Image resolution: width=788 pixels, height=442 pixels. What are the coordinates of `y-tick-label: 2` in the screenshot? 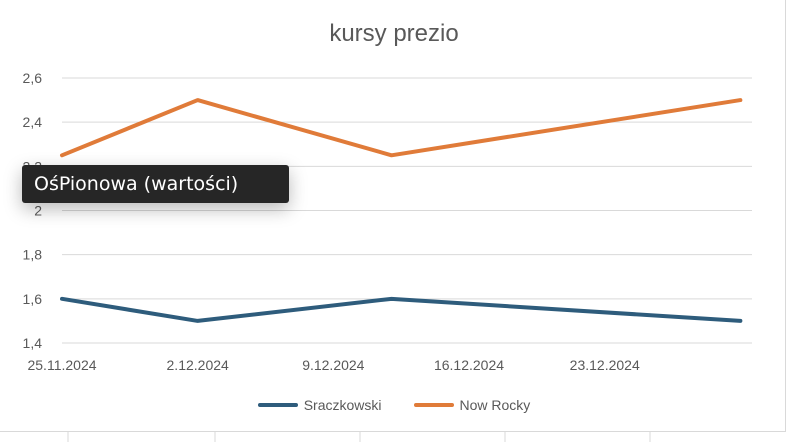 It's located at (38, 211).